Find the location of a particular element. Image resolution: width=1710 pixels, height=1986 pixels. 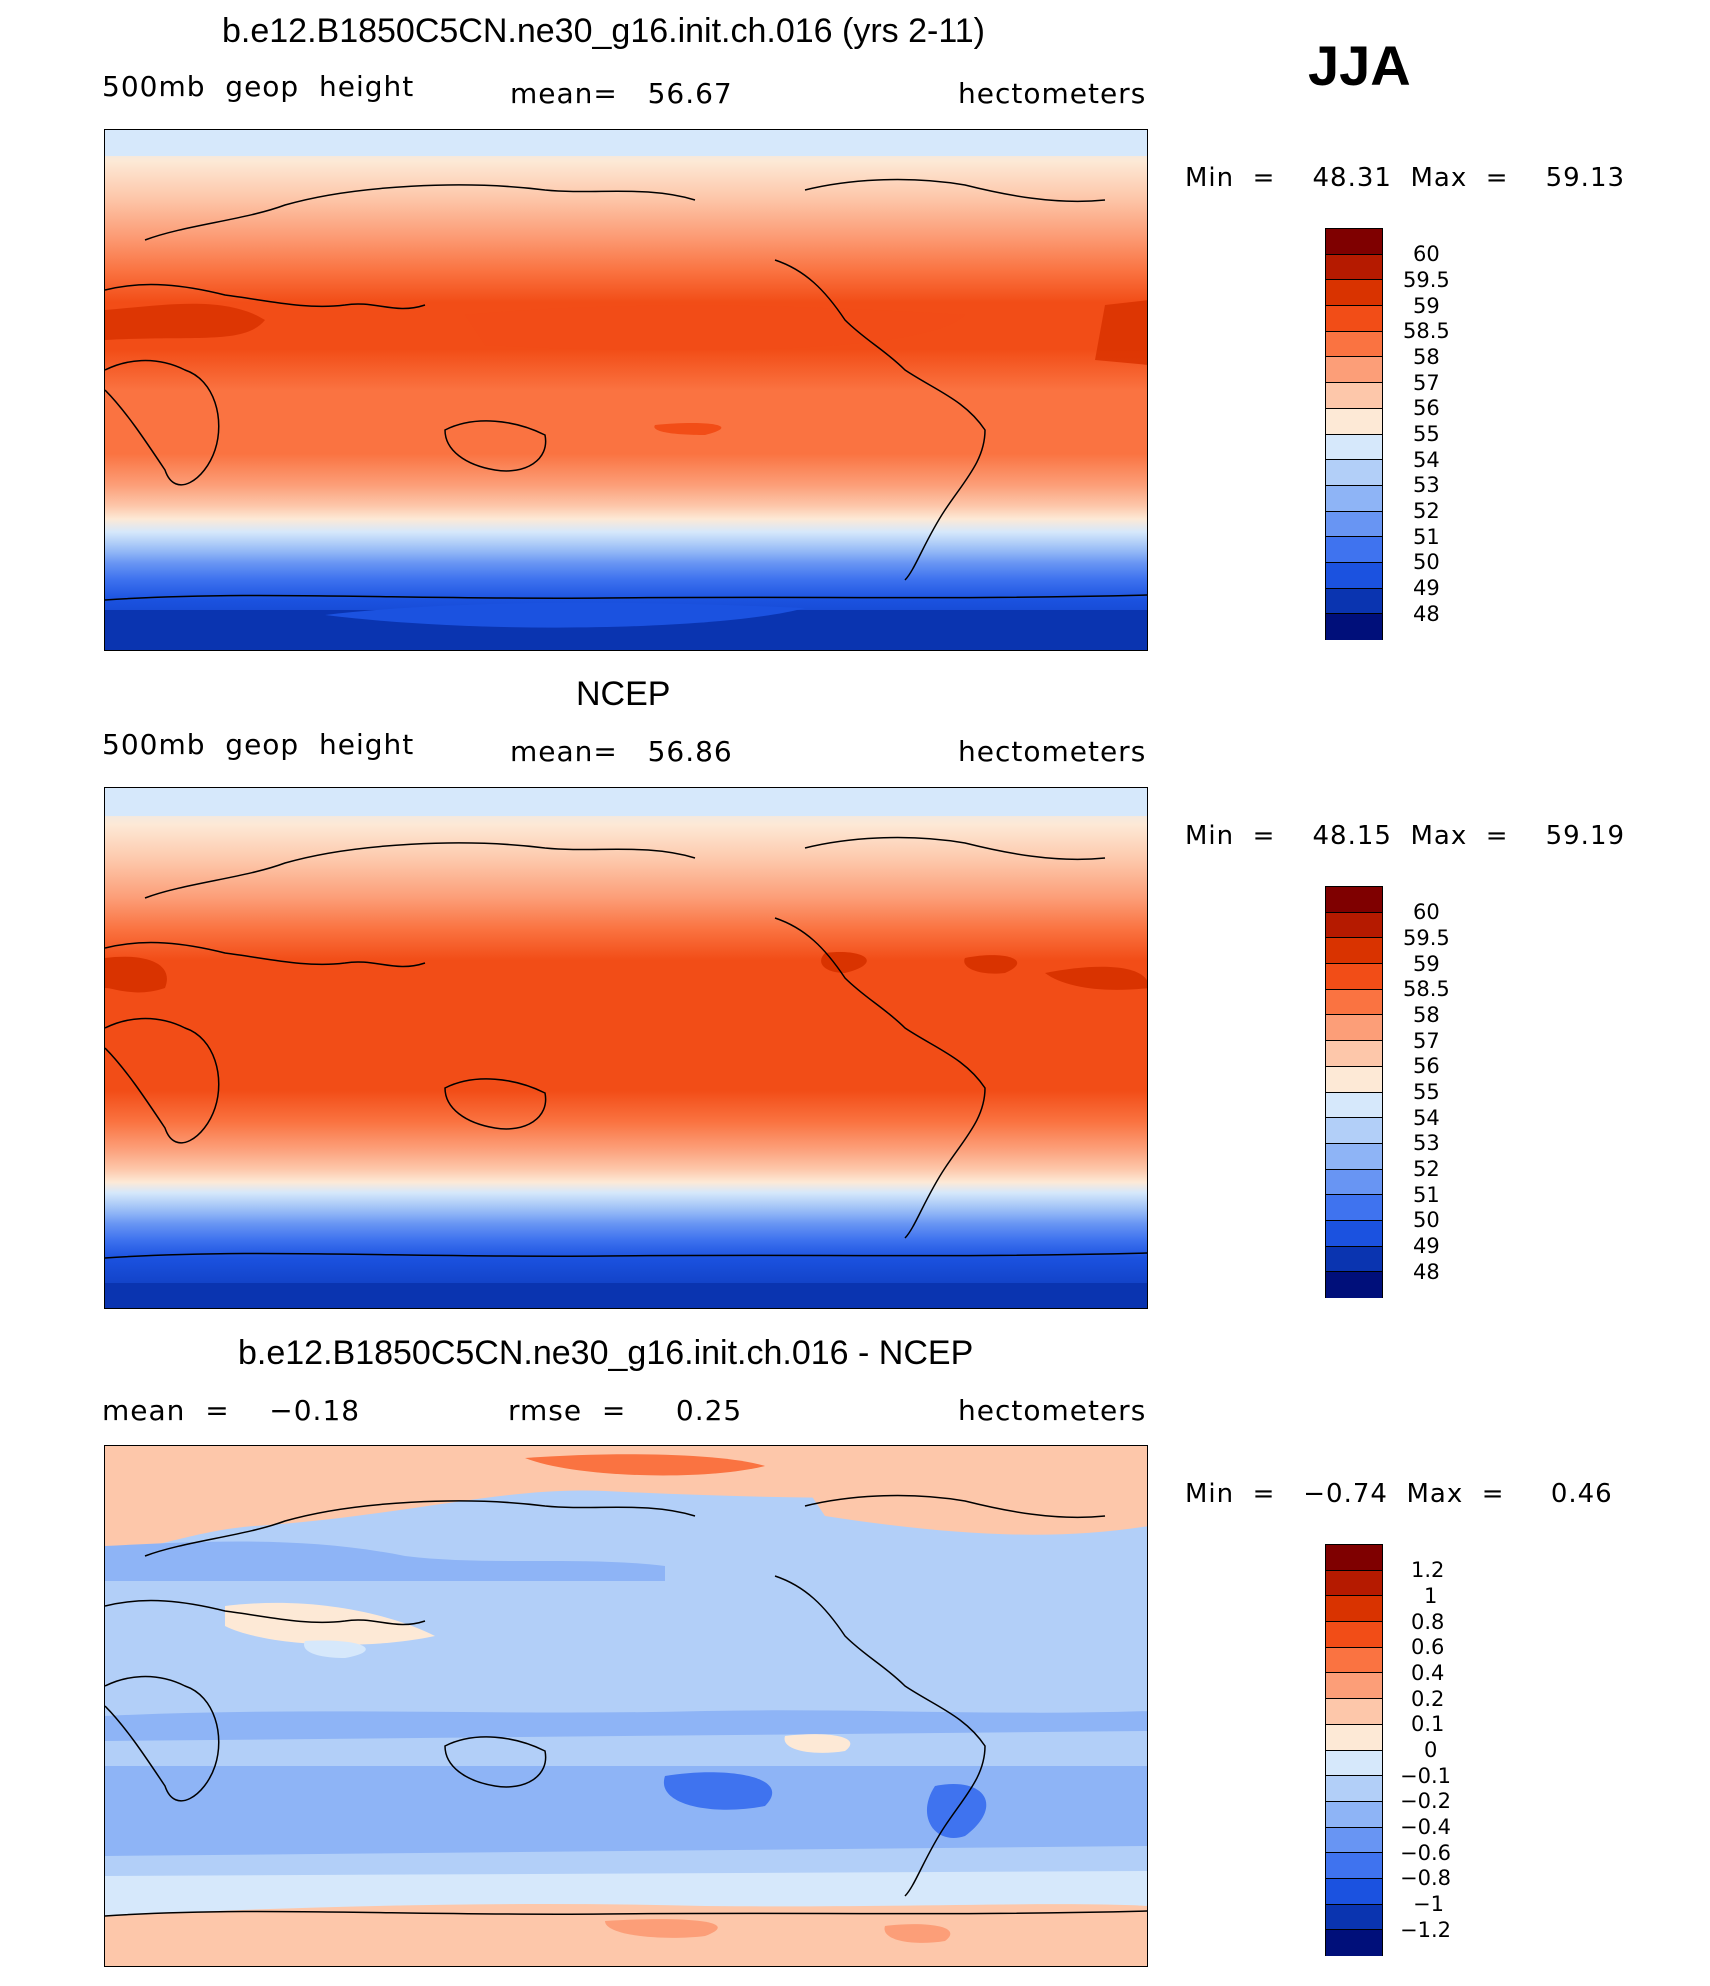

panel-1-units-label: hectometers is located at coordinates (1052, 93).